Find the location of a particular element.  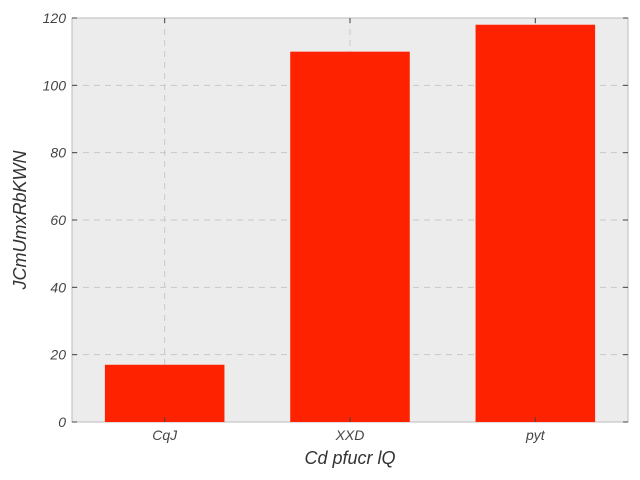

y-tick-label: 100 is located at coordinates (55, 85).